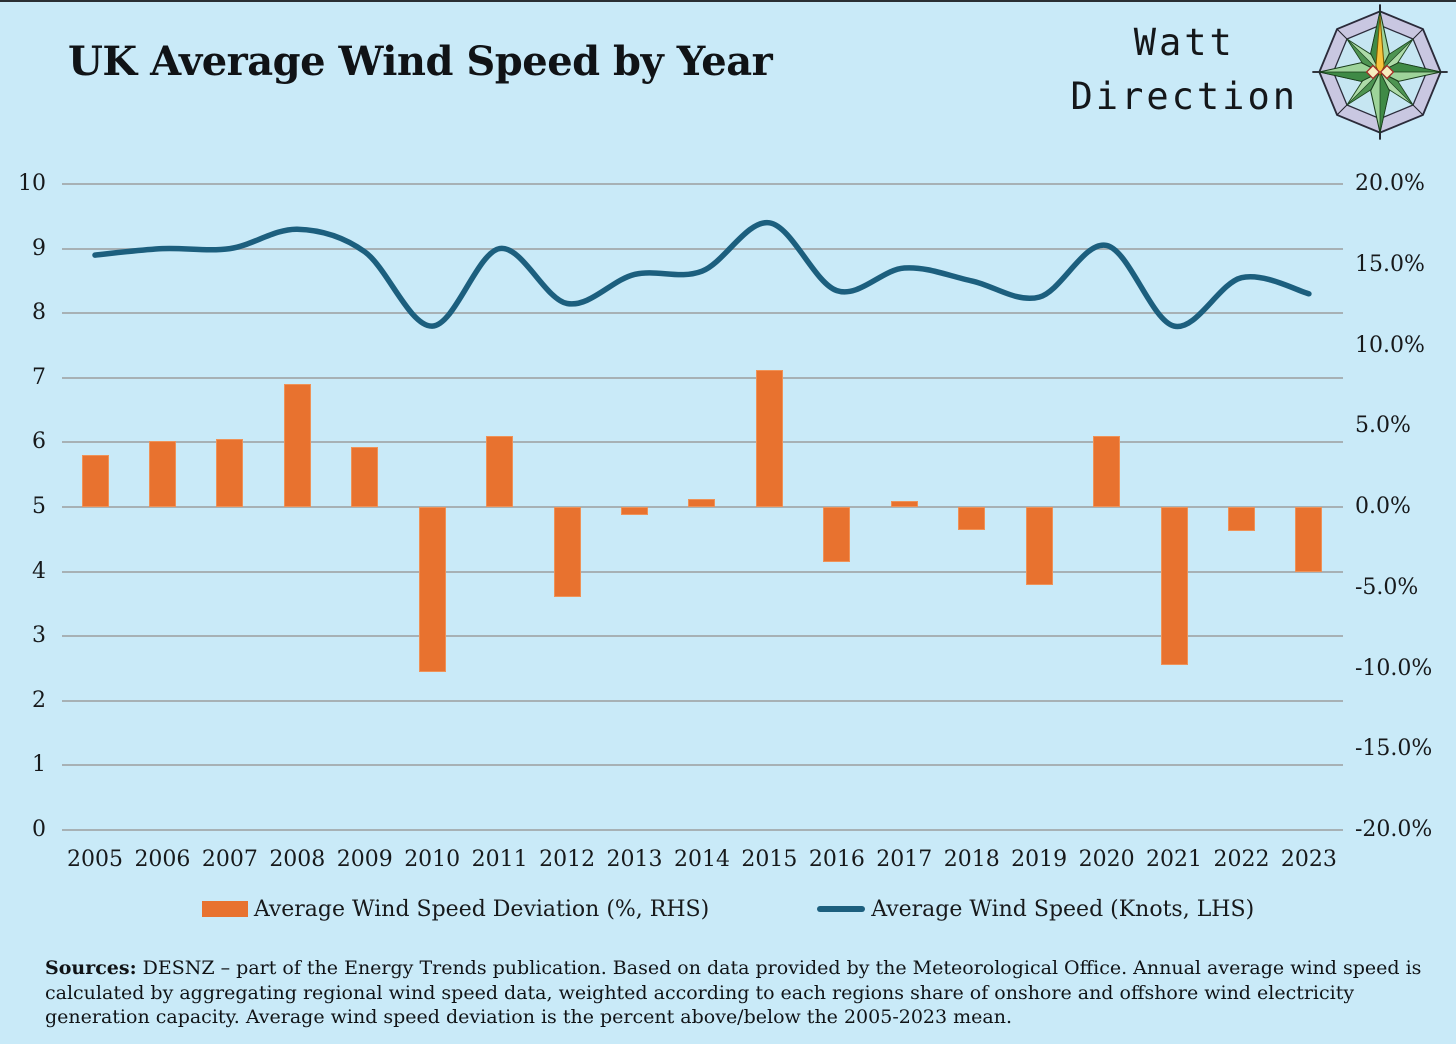 This screenshot has height=1044, width=1456. Describe the element at coordinates (39, 765) in the screenshot. I see `left-axis-tick: 1` at that location.